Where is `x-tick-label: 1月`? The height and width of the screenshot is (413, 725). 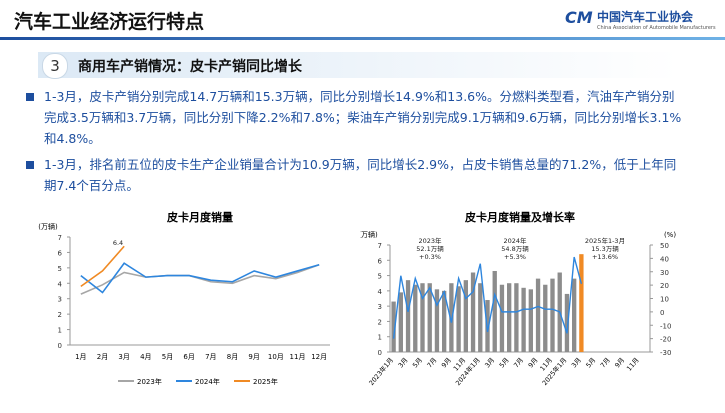
x-tick-label: 1月 is located at coordinates (80, 357).